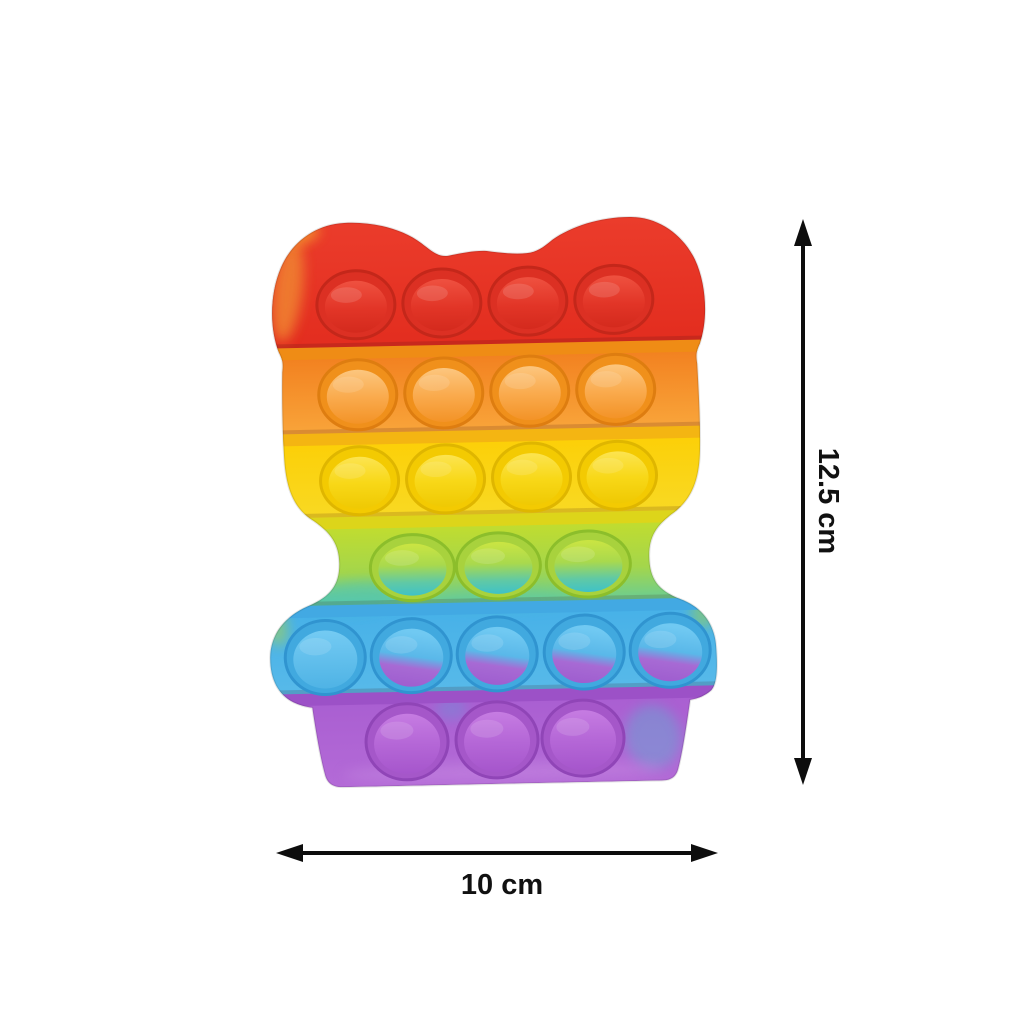  I want to click on width-dimension-arrow: 10 cm, so click(497, 872).